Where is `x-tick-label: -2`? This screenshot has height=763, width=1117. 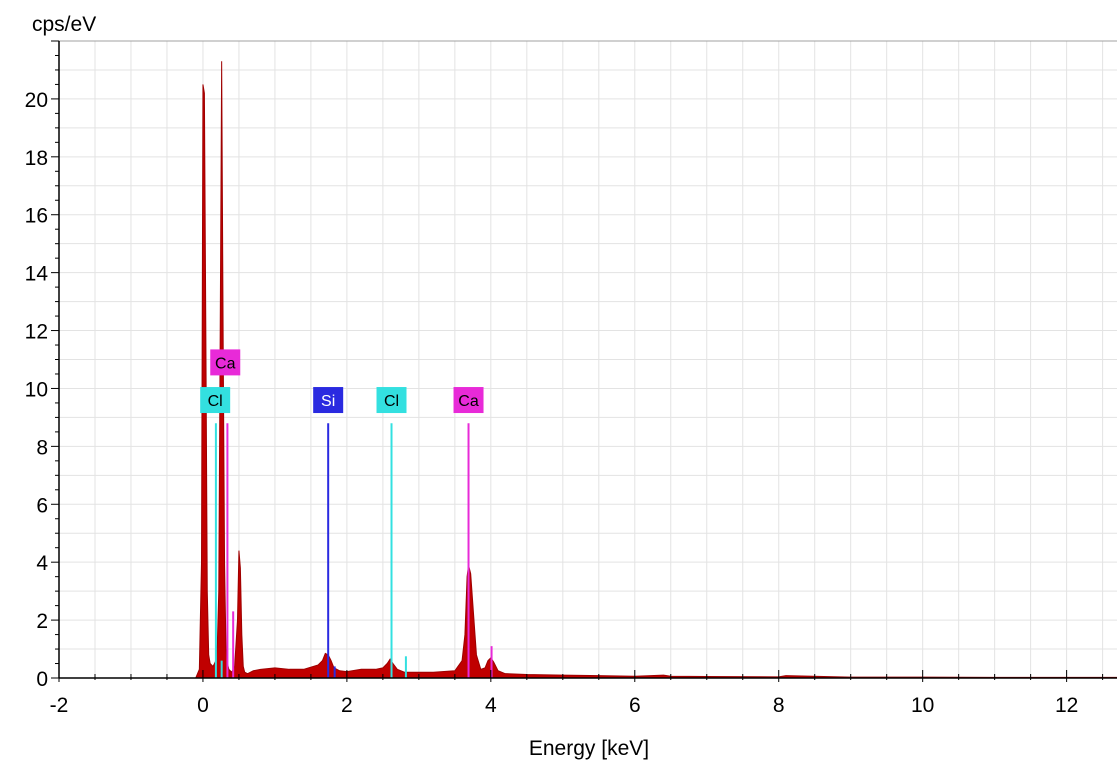
x-tick-label: -2 is located at coordinates (59, 705).